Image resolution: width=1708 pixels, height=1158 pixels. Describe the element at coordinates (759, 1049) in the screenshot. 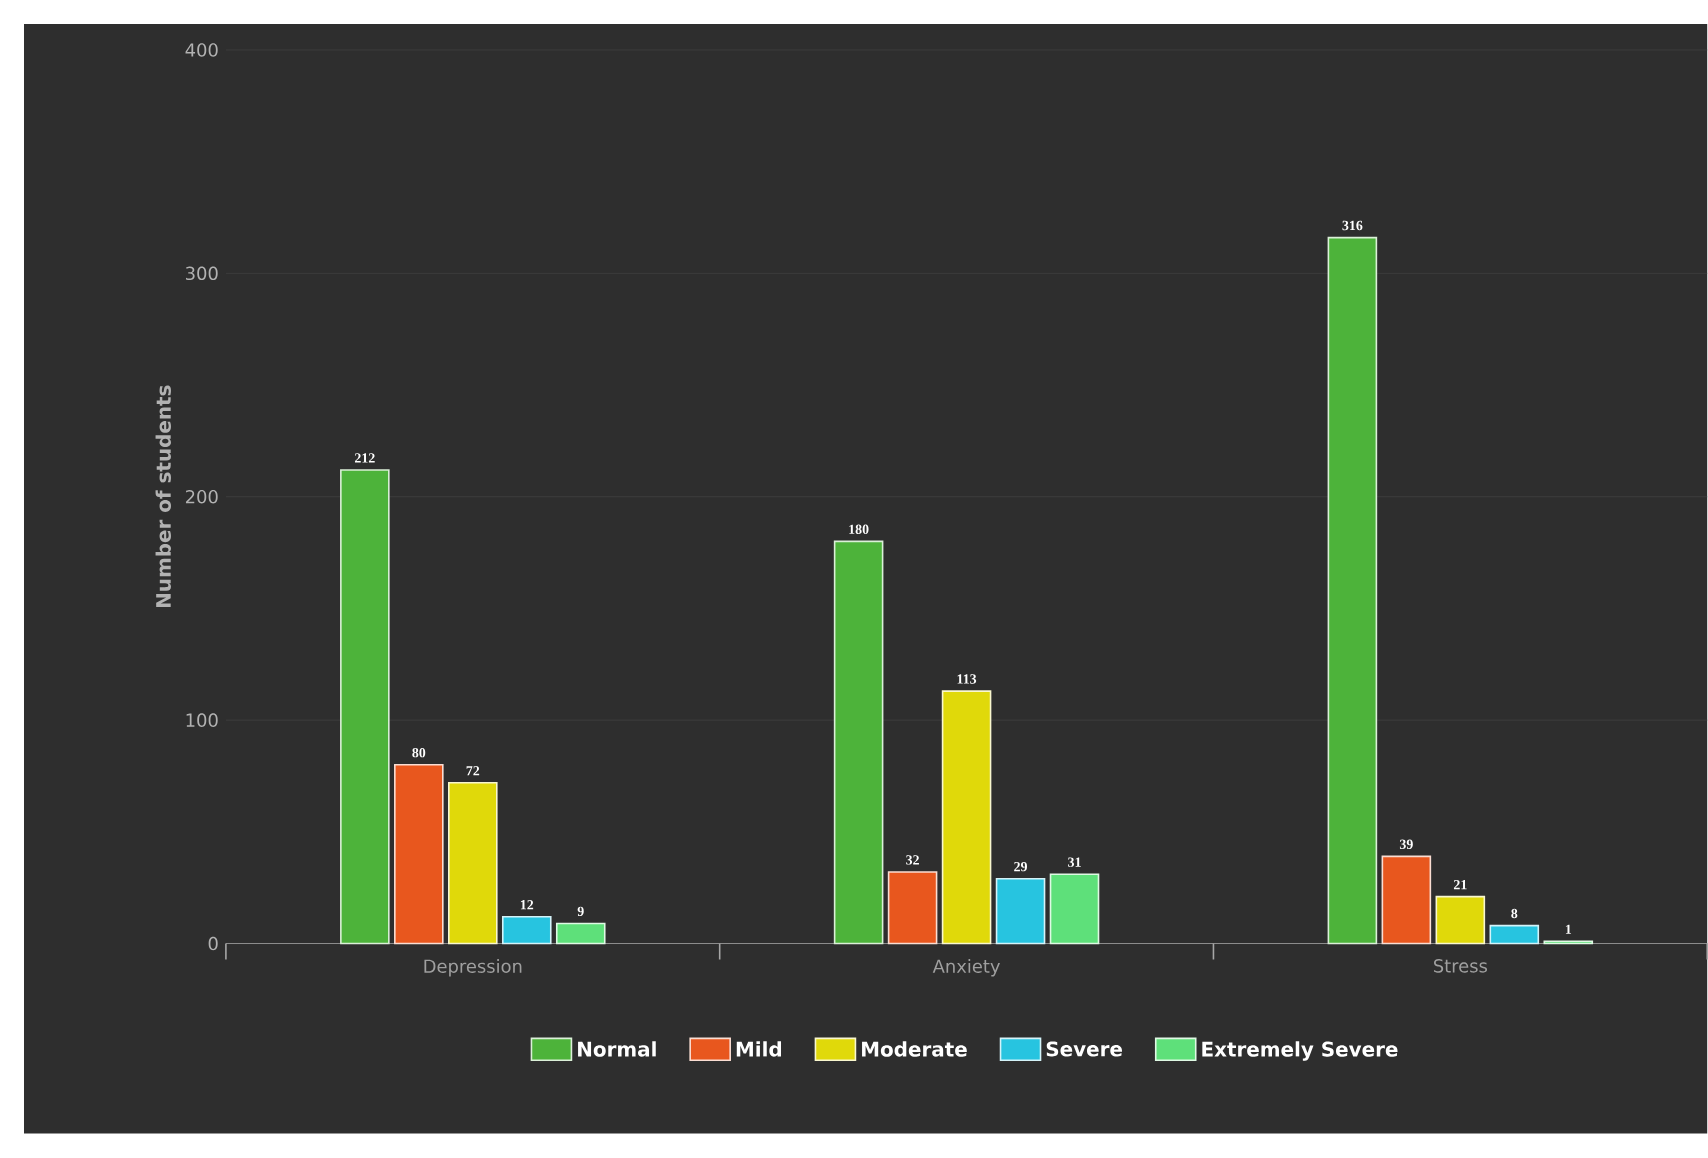

I see `legend-label: Mild` at that location.